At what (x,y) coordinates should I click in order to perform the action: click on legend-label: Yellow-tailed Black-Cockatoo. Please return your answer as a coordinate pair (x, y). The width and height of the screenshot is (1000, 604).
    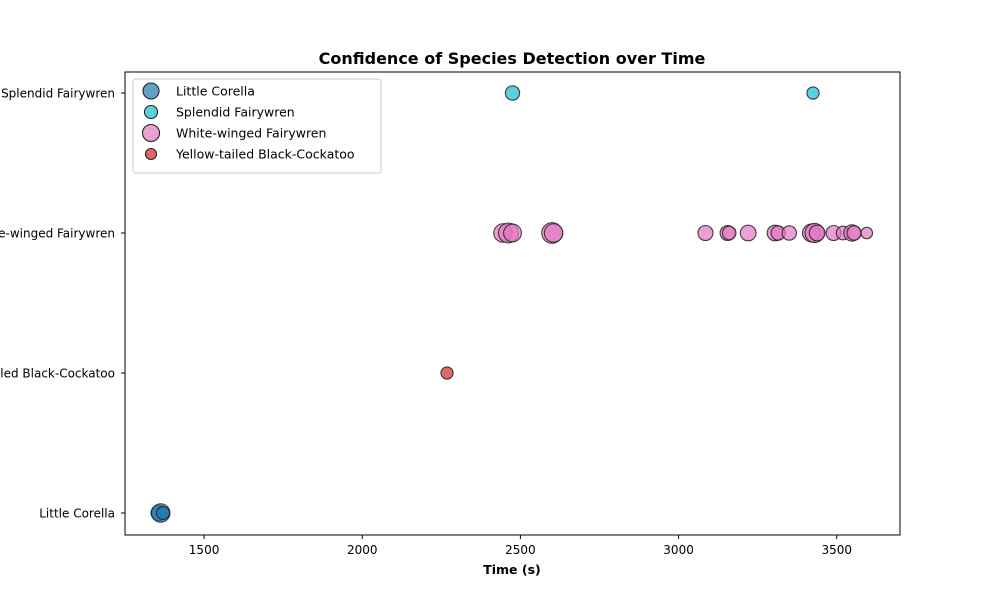
    Looking at the image, I should click on (265, 154).